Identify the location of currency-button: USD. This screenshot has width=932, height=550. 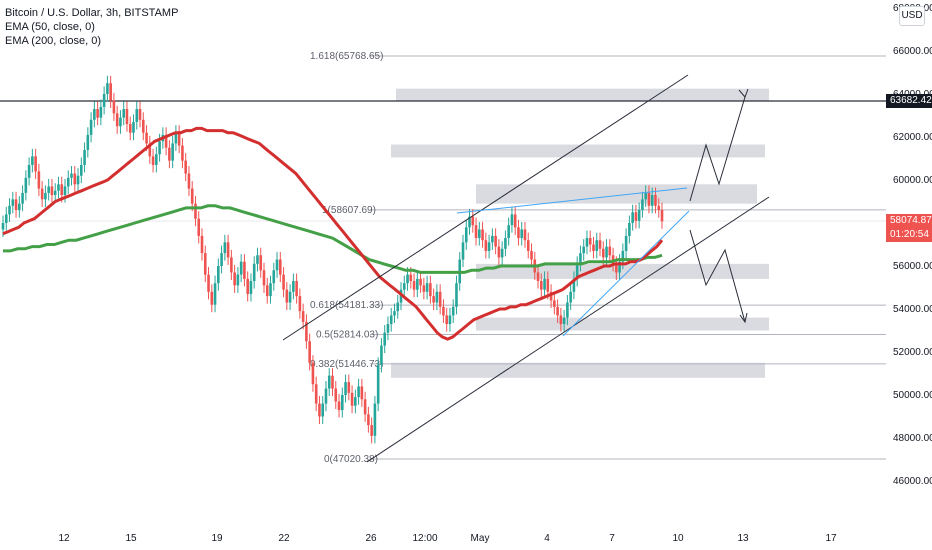
(912, 16).